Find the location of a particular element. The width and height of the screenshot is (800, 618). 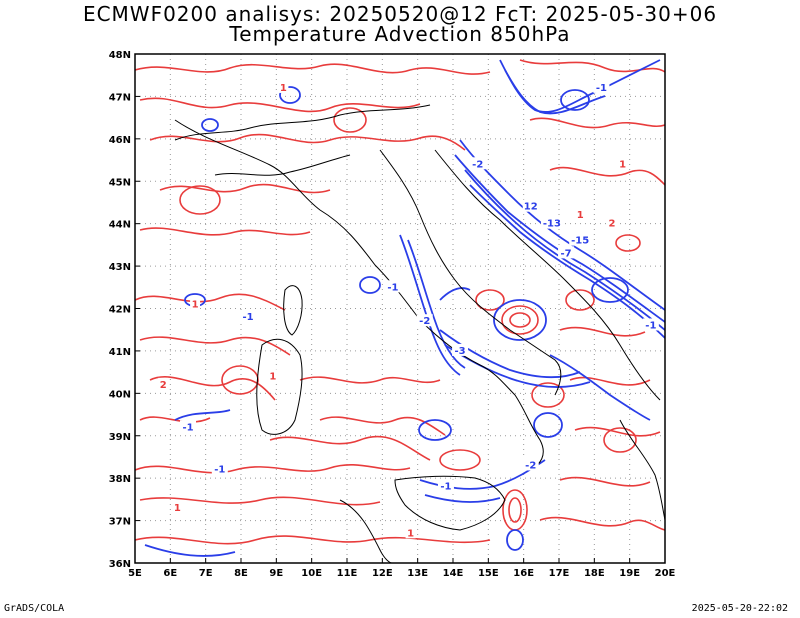

lon-tick-label: 6E is located at coordinates (170, 573).